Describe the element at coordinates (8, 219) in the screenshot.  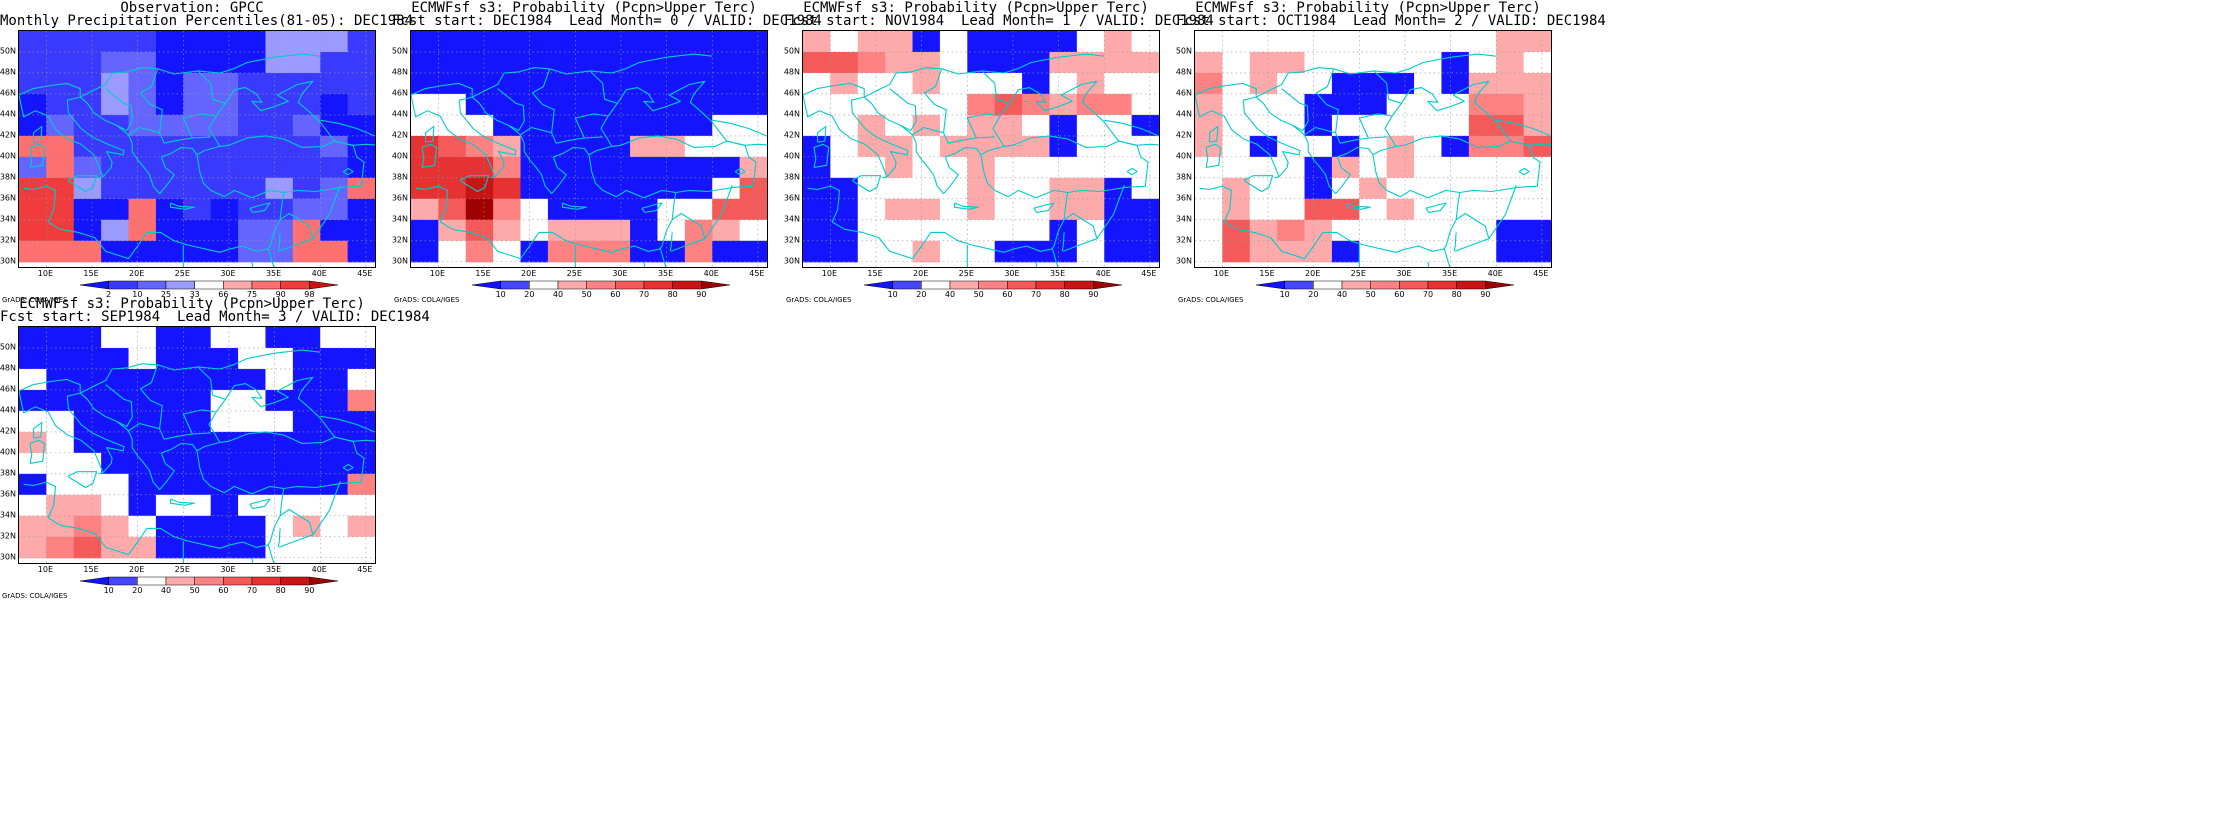
I see `y-tick-label: 34N` at that location.